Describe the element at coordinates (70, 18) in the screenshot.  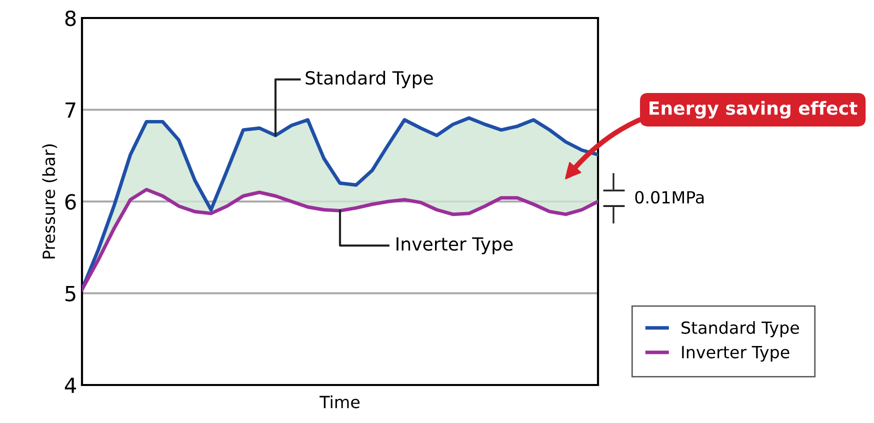
I see `y-tick-label: 8` at that location.